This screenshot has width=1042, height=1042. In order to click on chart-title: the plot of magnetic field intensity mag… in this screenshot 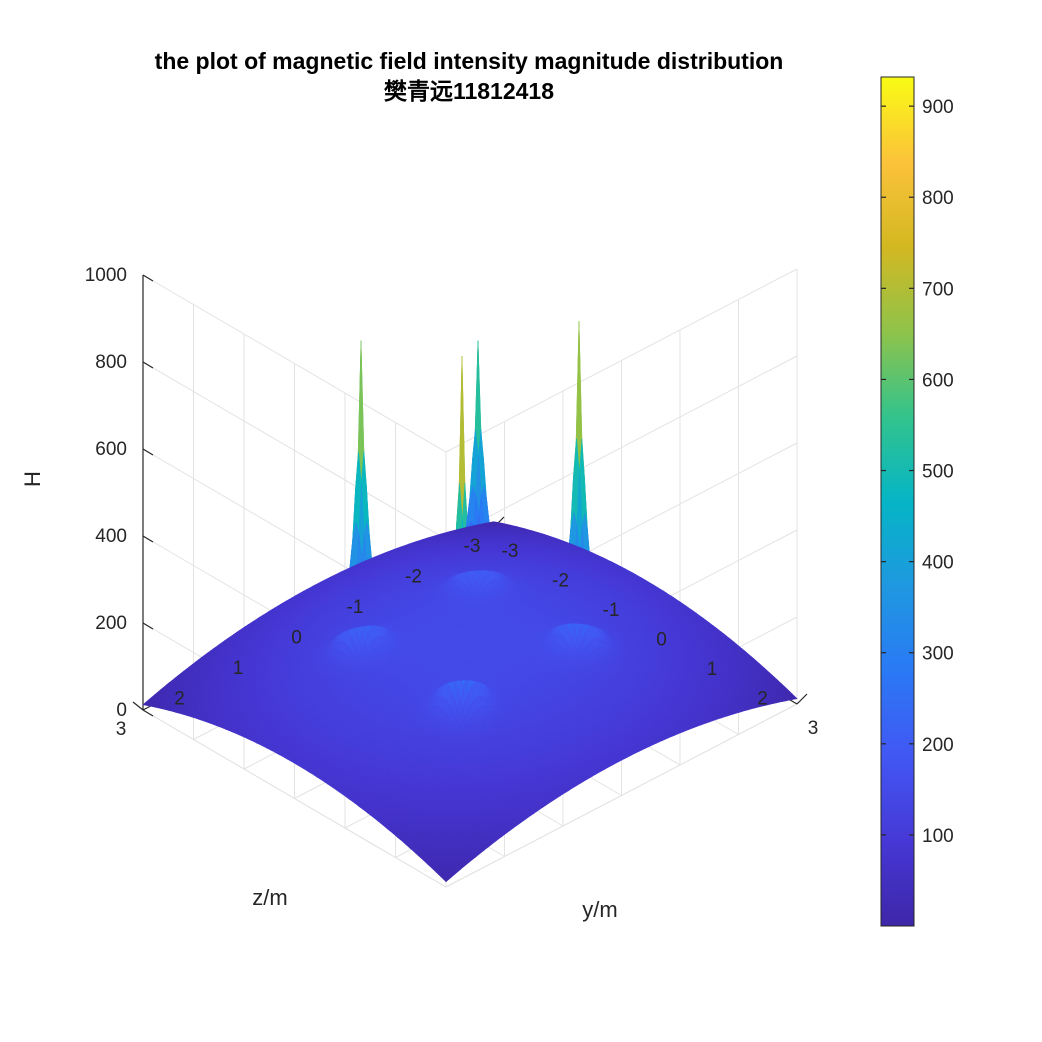, I will do `click(469, 61)`.